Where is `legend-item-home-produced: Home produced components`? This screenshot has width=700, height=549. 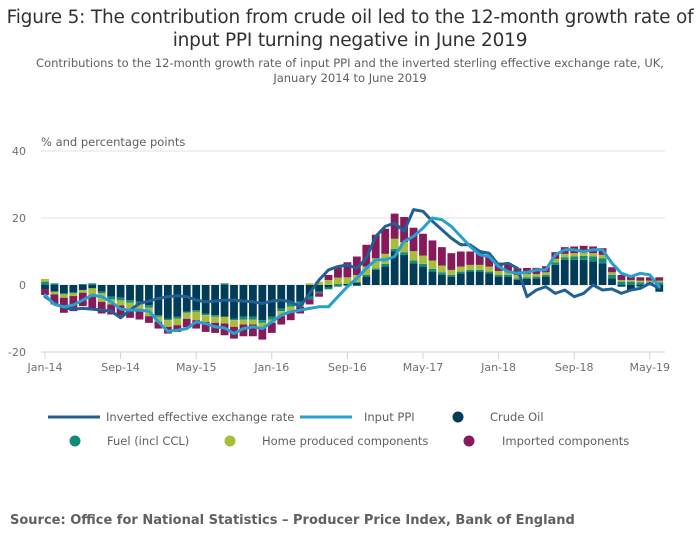
legend-item-home-produced: Home produced components is located at coordinates (326, 441).